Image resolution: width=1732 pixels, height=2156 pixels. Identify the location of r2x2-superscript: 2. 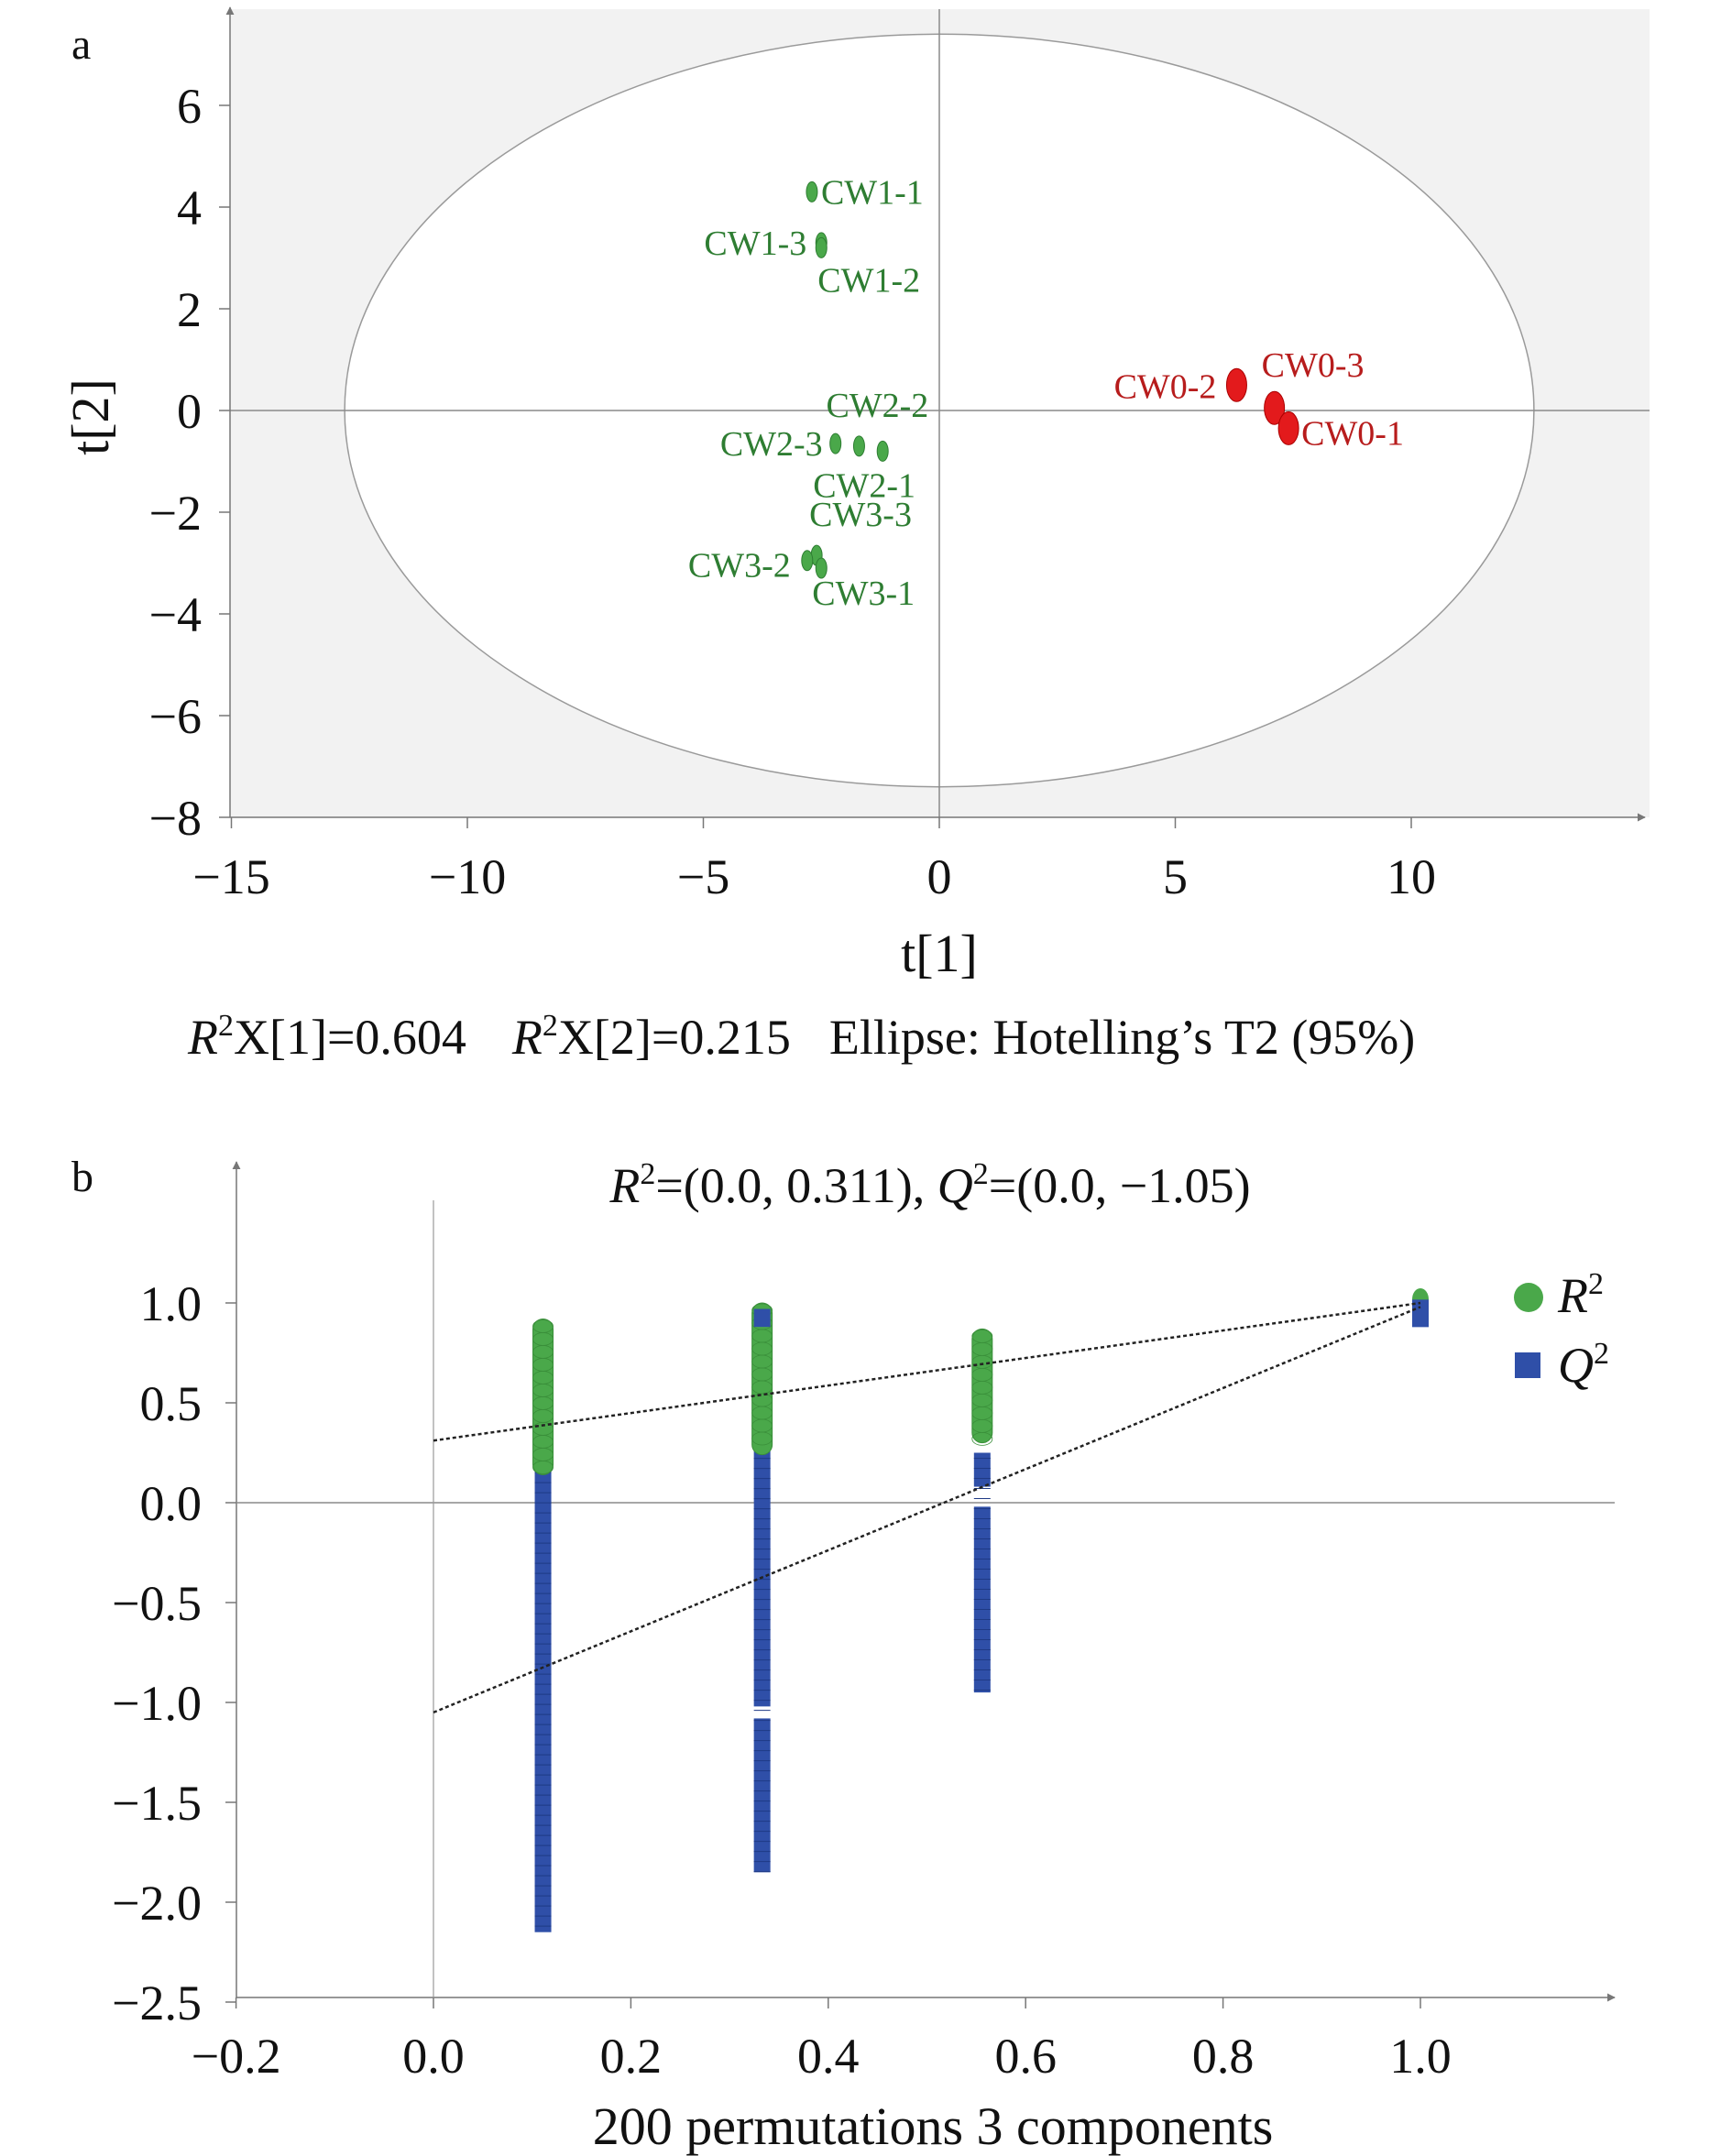
(550, 1026).